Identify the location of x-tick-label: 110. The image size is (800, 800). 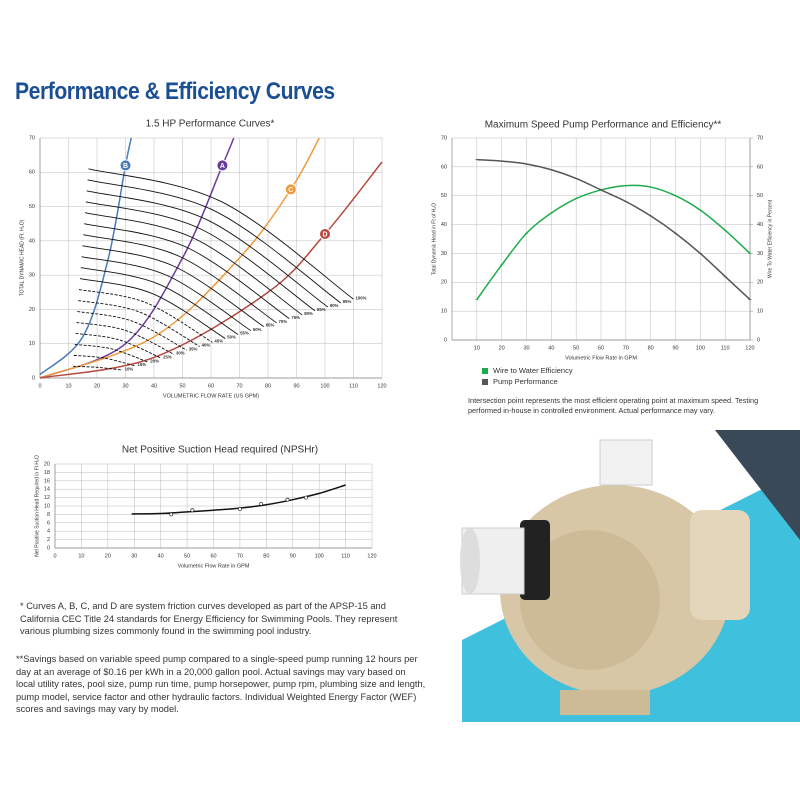
(353, 386).